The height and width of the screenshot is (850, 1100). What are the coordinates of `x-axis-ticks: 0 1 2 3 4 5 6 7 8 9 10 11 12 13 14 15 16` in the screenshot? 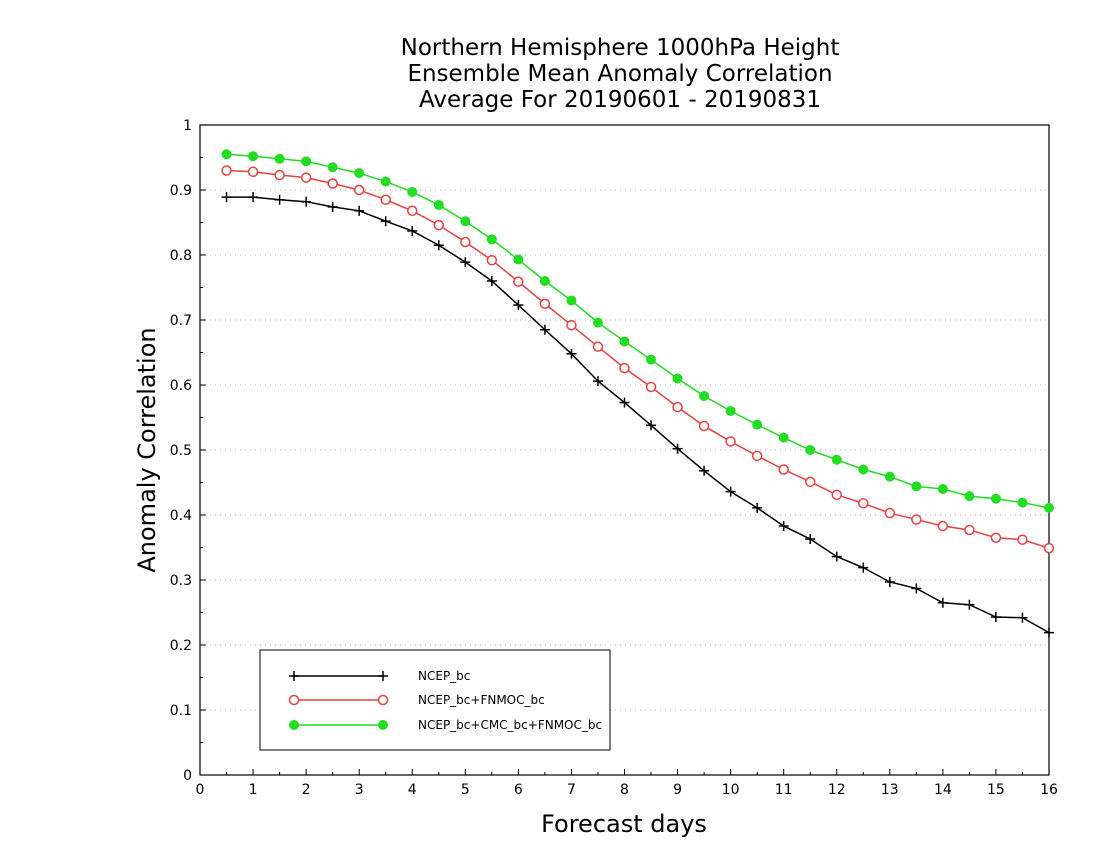 It's located at (627, 783).